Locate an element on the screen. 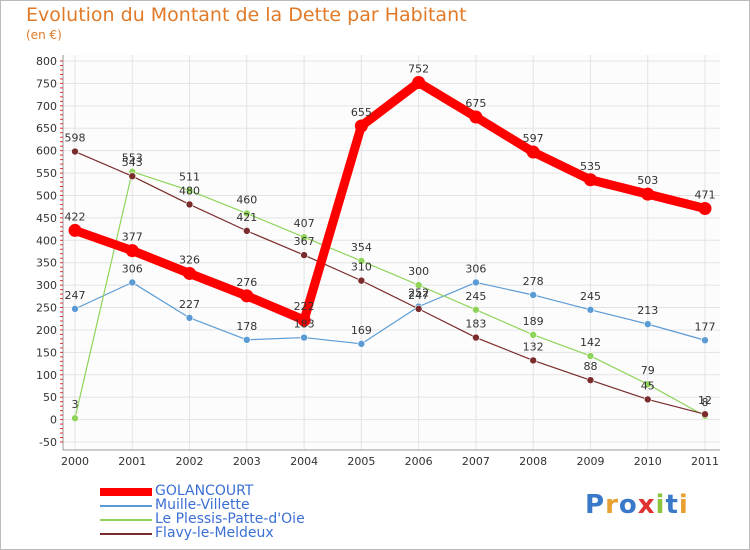 Image resolution: width=750 pixels, height=550 pixels. data-label: 8 is located at coordinates (705, 402).